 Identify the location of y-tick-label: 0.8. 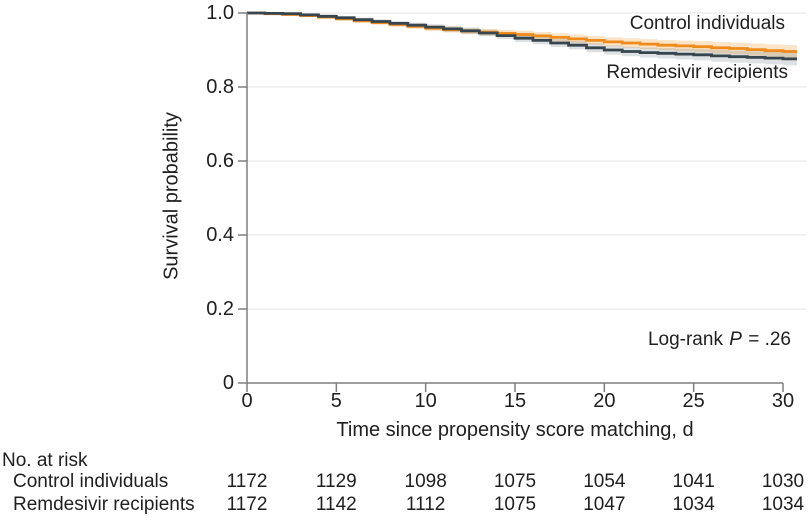
(220, 87).